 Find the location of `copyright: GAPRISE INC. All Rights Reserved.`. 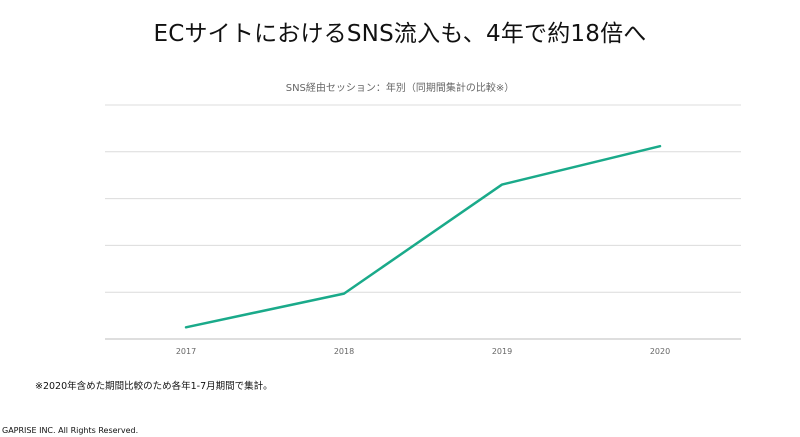

copyright: GAPRISE INC. All Rights Reserved. is located at coordinates (70, 430).